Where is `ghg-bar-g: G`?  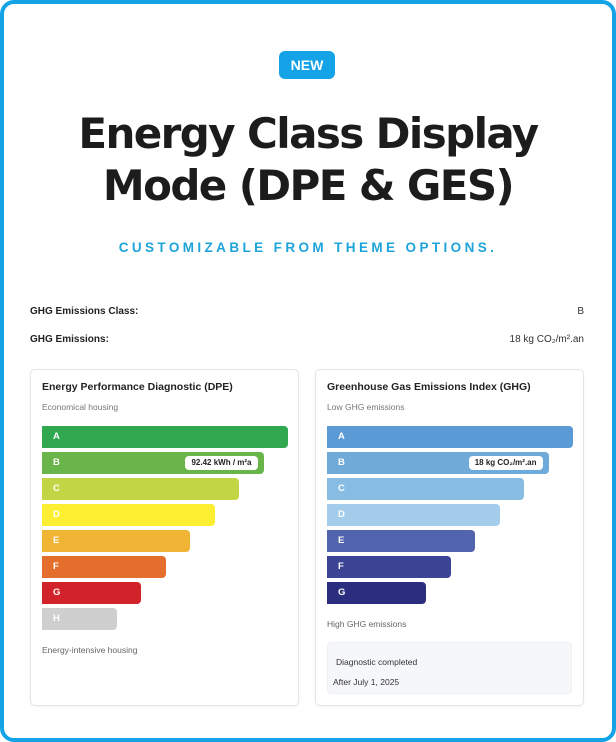
ghg-bar-g: G is located at coordinates (376, 593).